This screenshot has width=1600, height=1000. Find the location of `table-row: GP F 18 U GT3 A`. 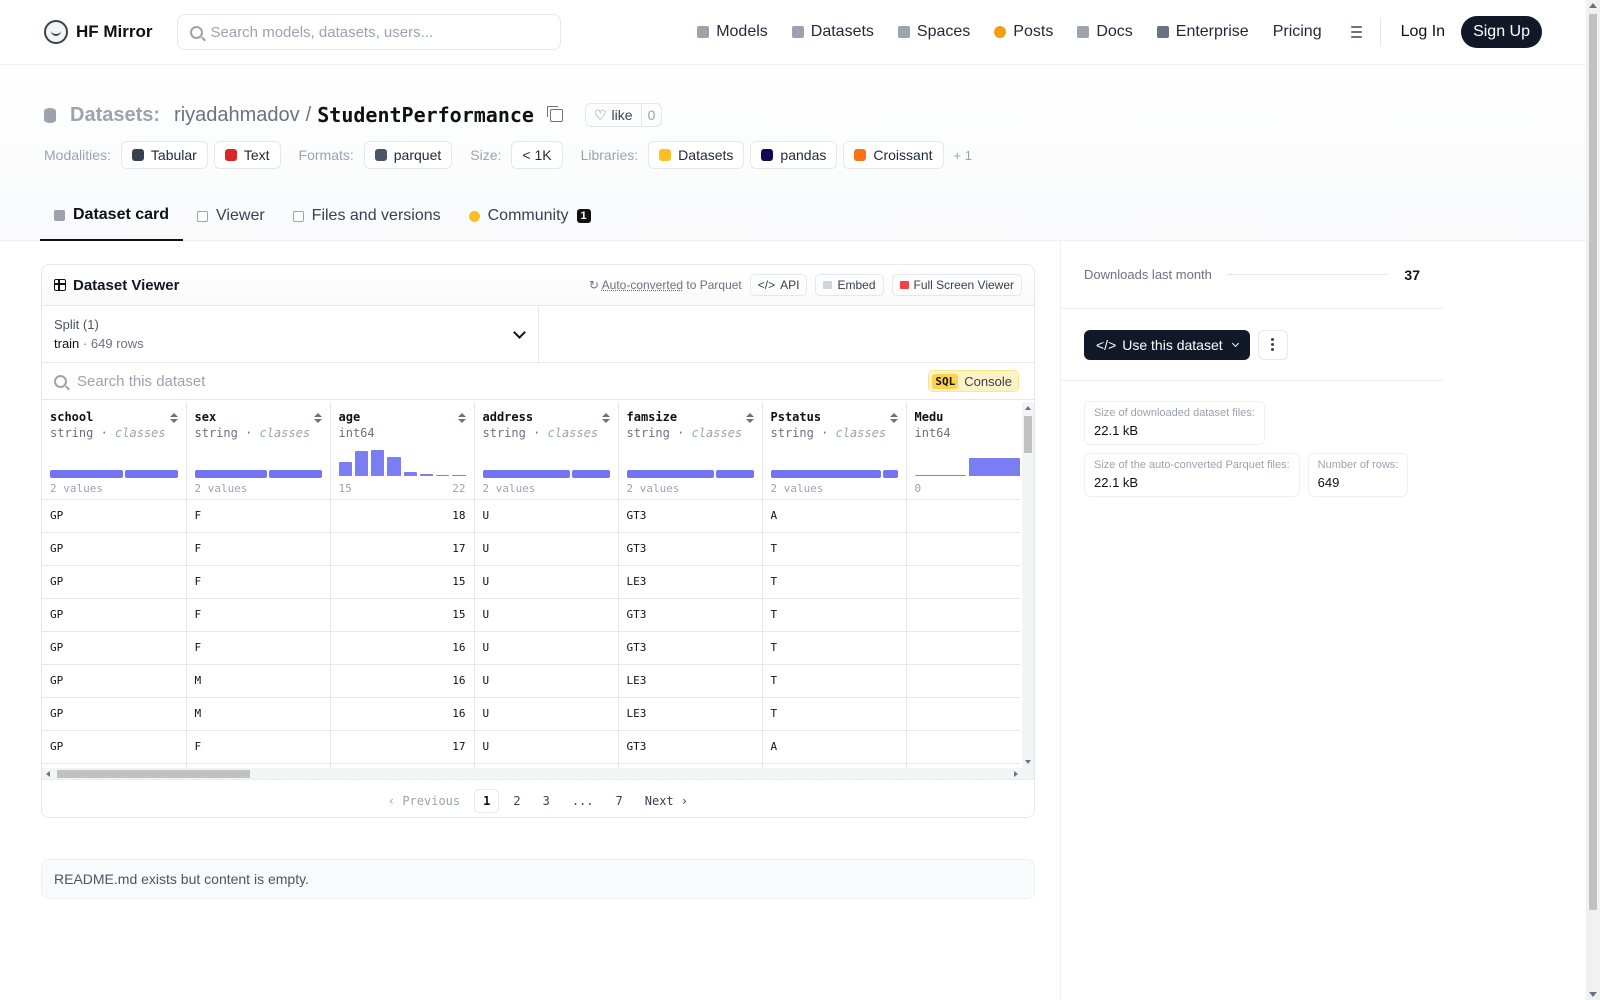

table-row: GP F 18 U GT3 A is located at coordinates (531, 516).